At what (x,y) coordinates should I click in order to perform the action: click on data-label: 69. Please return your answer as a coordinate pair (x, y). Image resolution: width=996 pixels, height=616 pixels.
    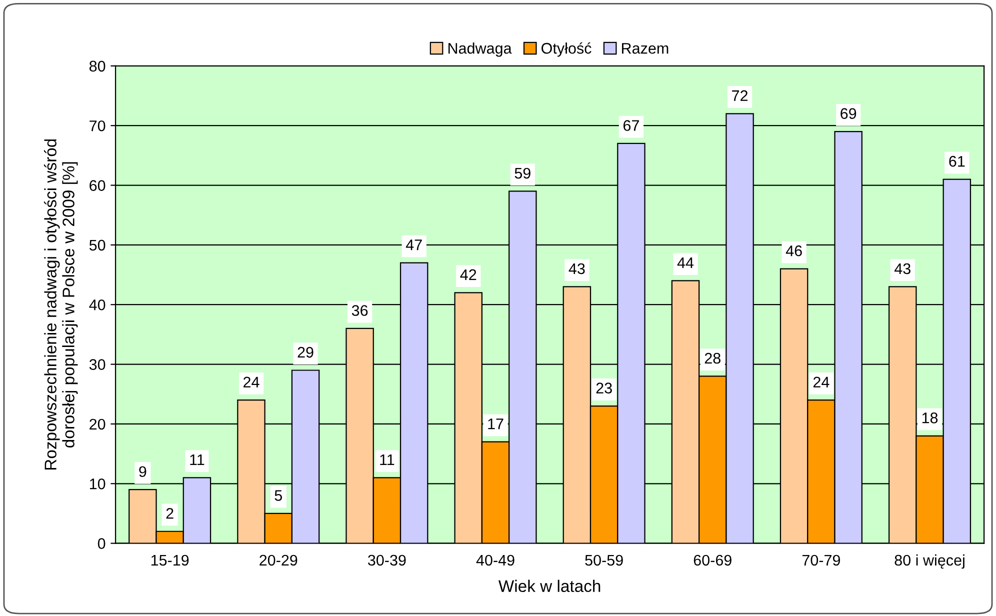
    Looking at the image, I should click on (848, 113).